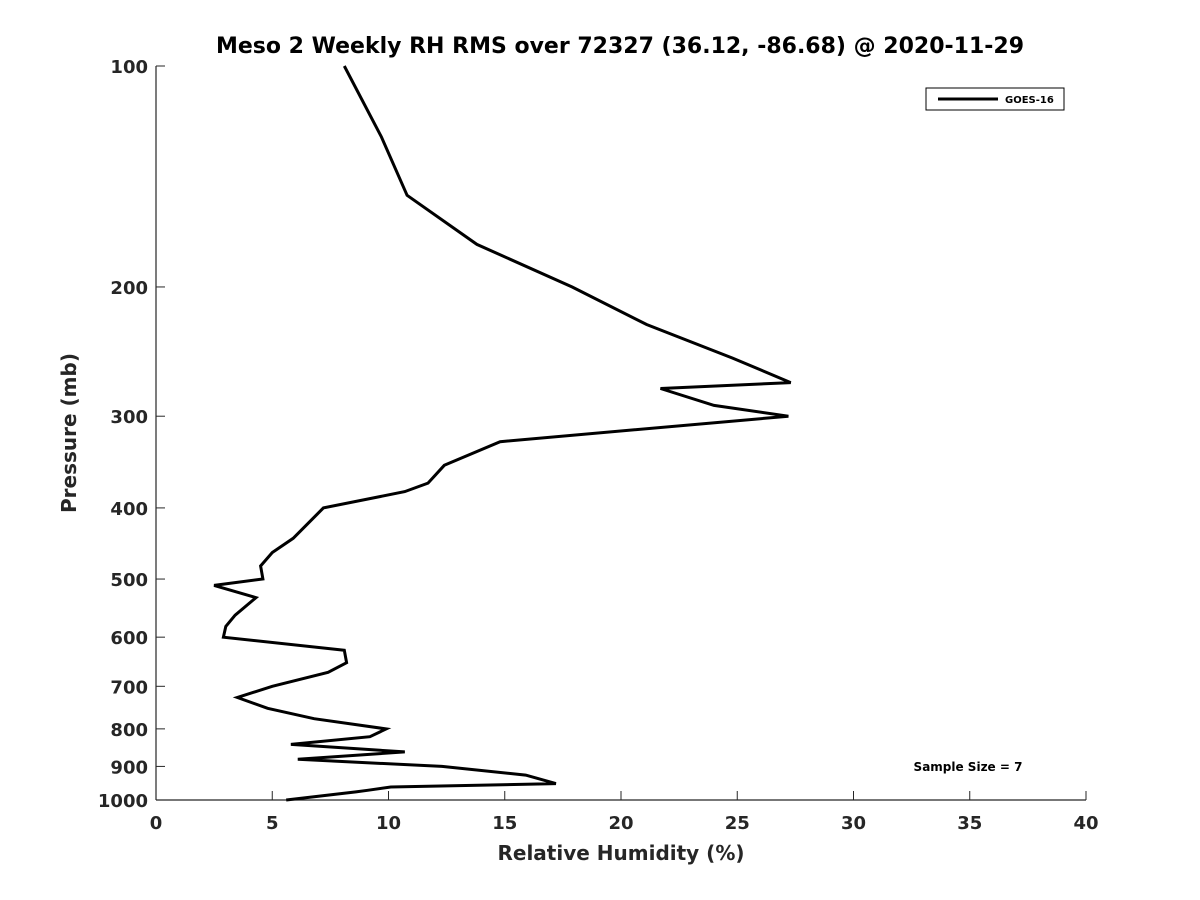  What do you see at coordinates (504, 823) in the screenshot?
I see `x-tick-label: 15` at bounding box center [504, 823].